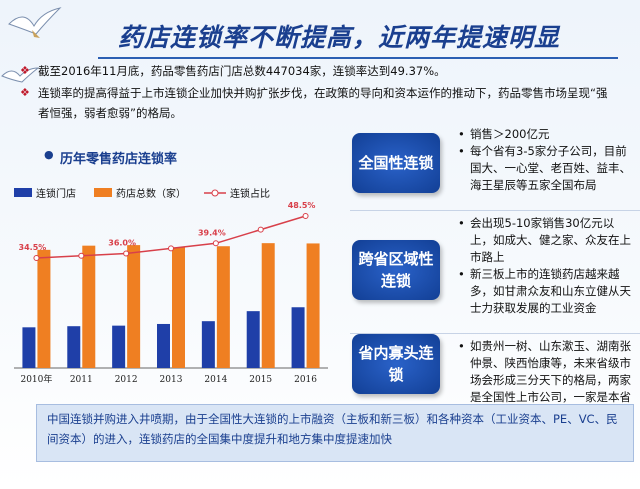 The height and width of the screenshot is (489, 640). I want to click on box-regional-chain: 跨省区域性连锁, so click(396, 270).